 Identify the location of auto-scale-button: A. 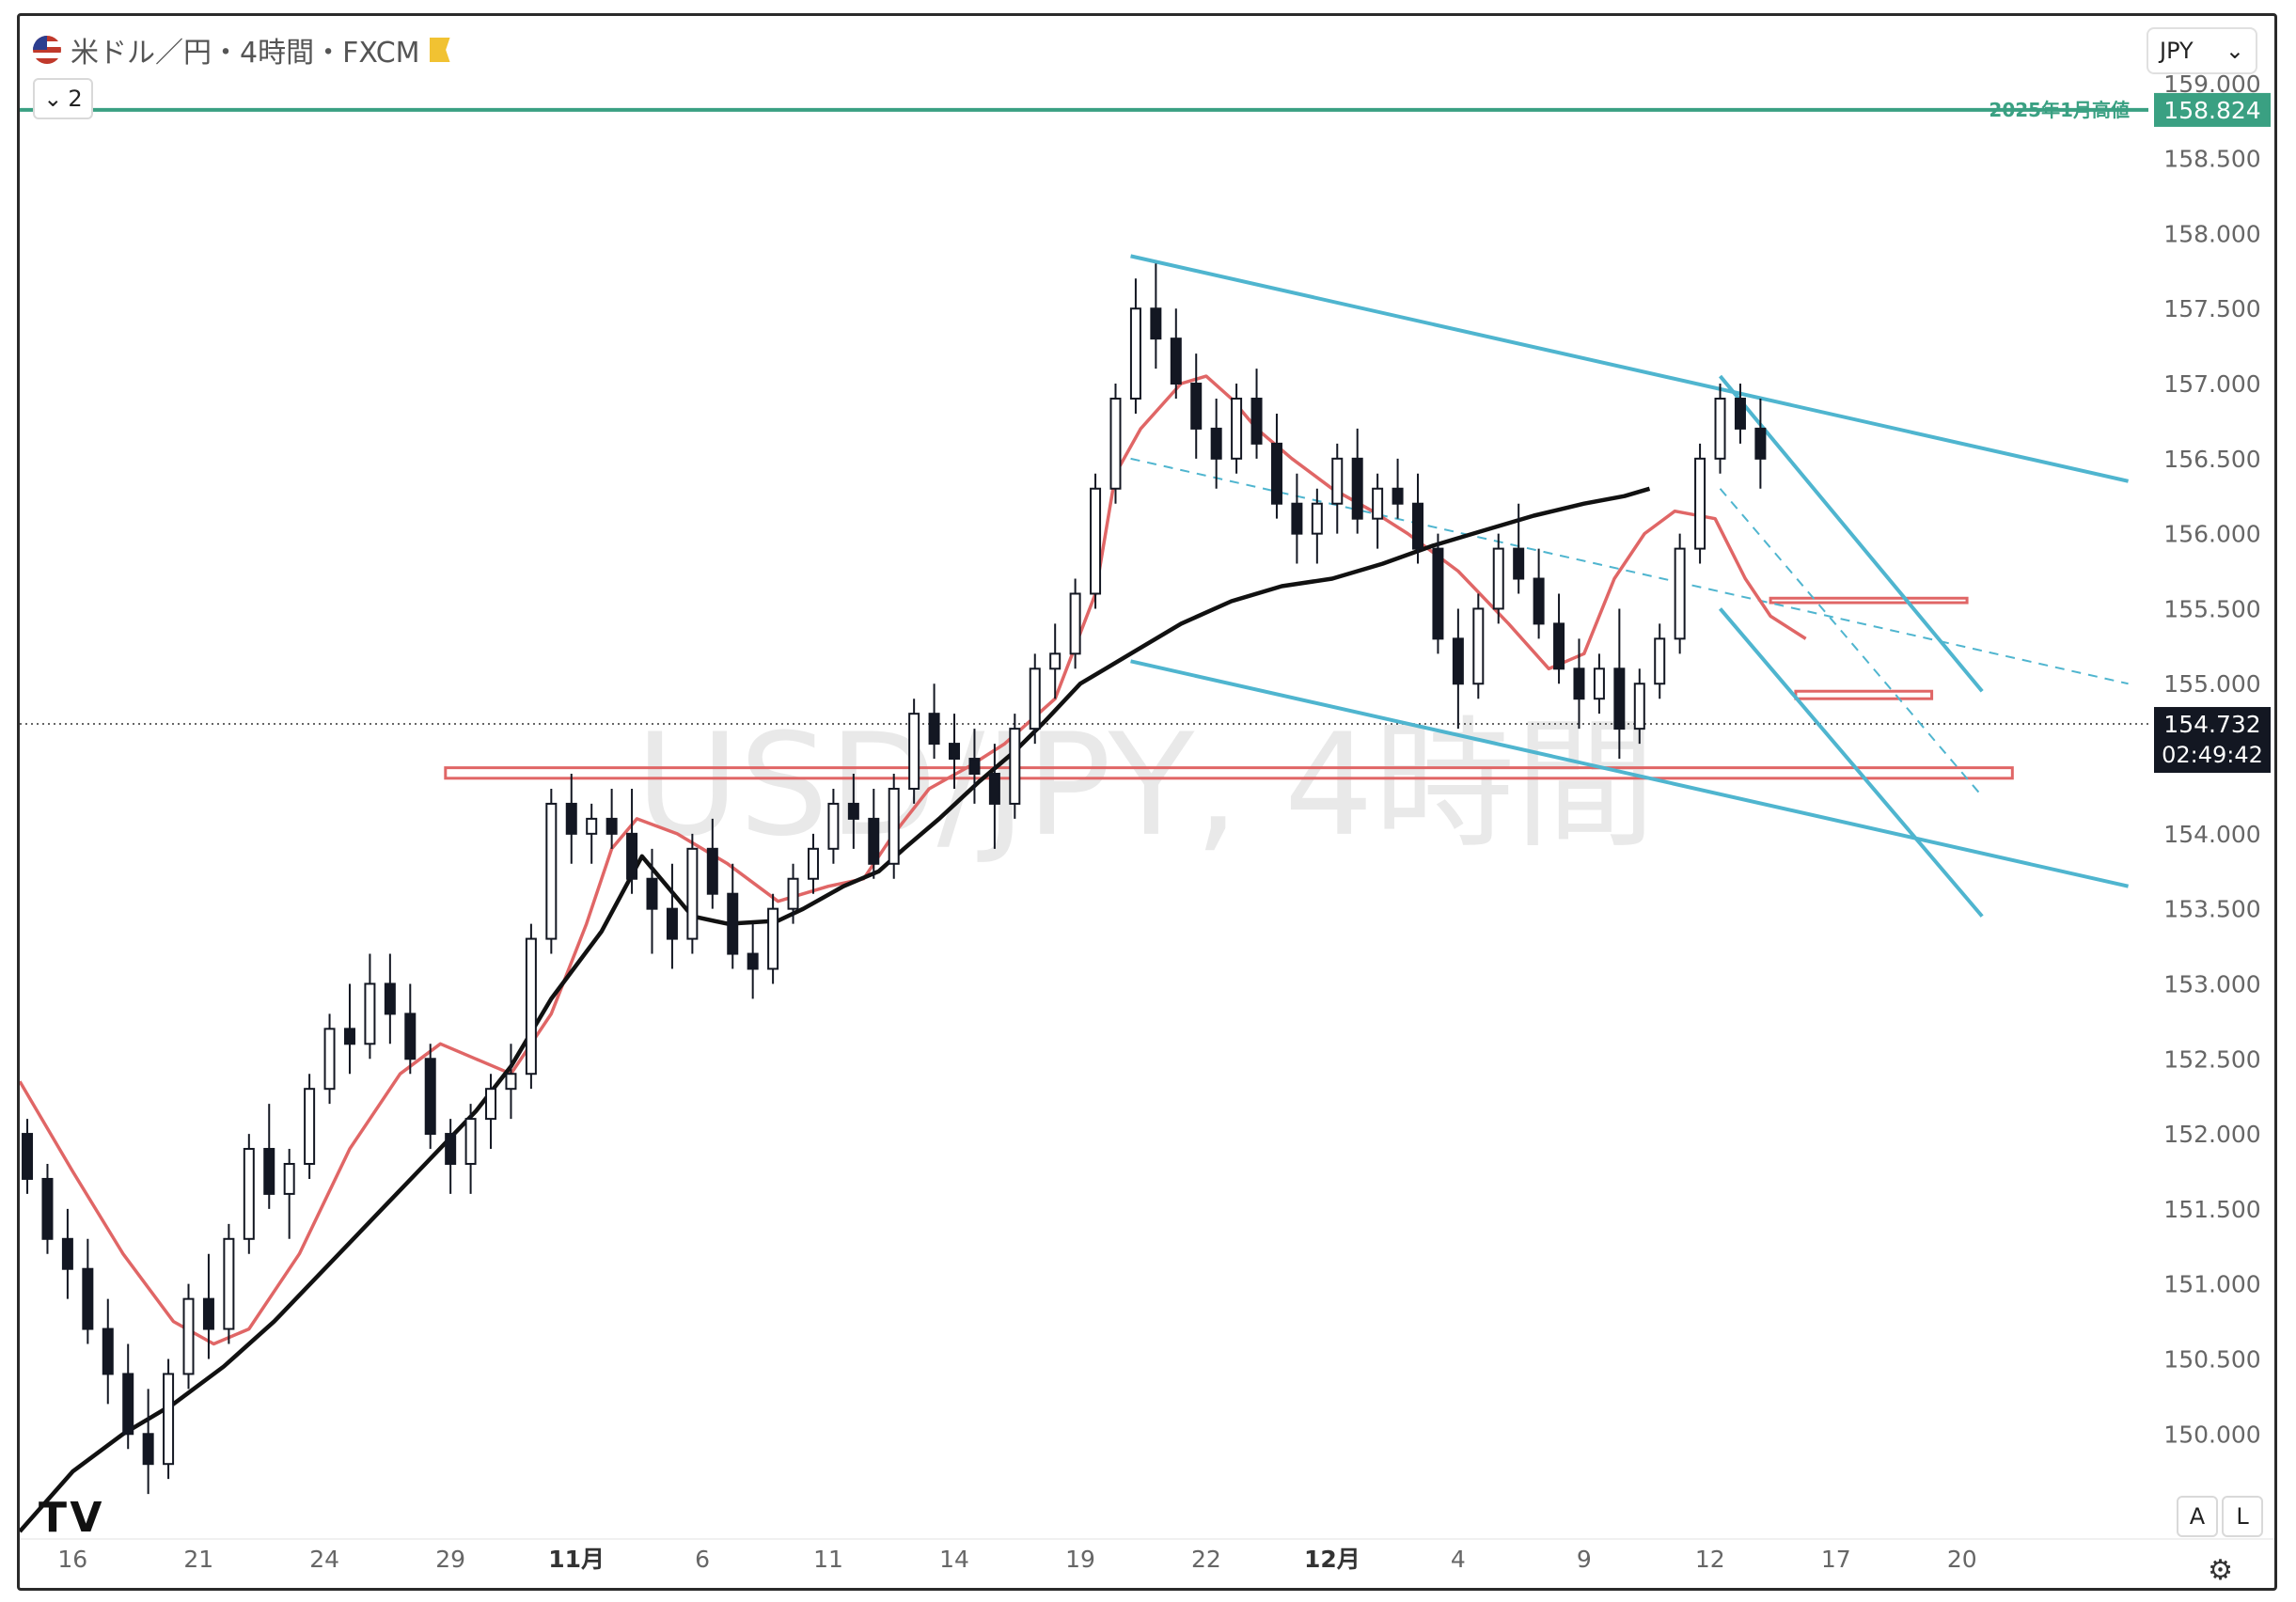
(2198, 1516).